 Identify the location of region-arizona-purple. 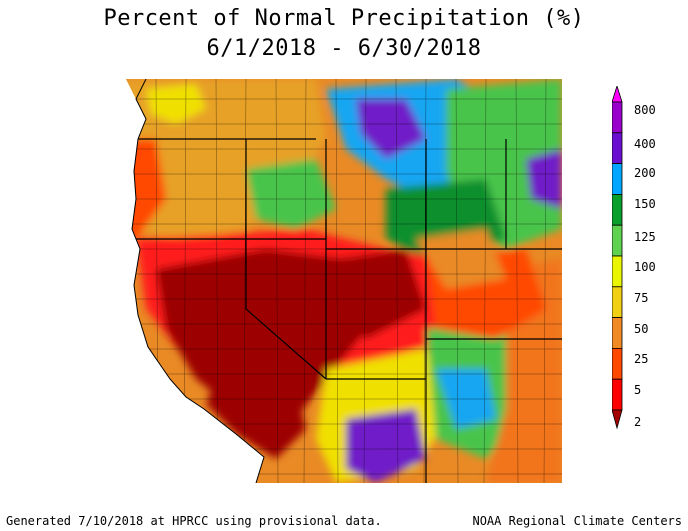
(386, 446).